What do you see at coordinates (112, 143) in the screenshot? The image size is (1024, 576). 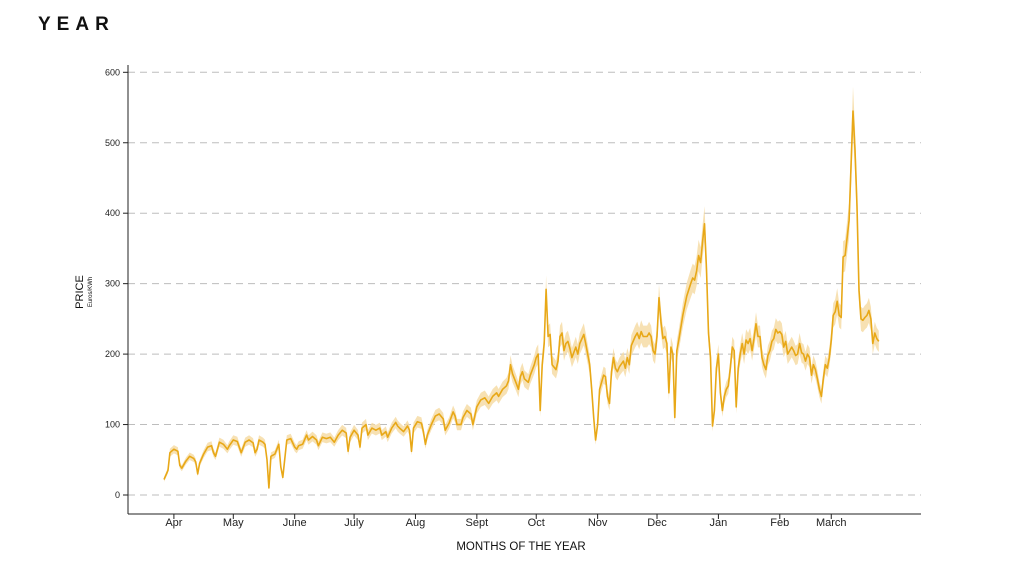 I see `y-tick-label: 500` at bounding box center [112, 143].